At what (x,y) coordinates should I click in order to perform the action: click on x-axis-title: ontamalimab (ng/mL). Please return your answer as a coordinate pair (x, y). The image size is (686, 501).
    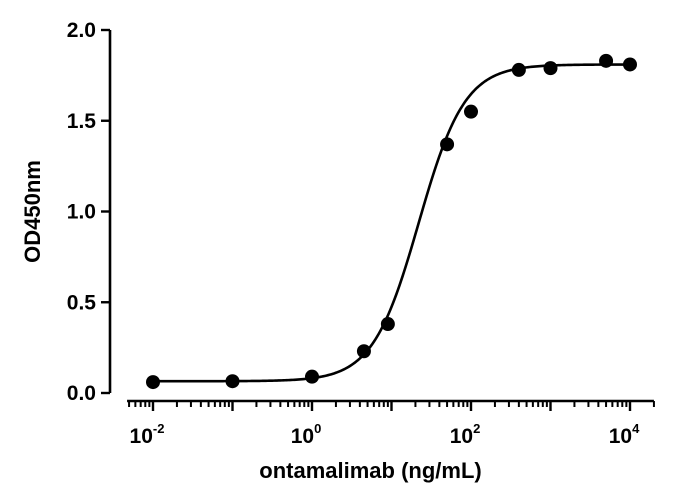
    Looking at the image, I should click on (370, 470).